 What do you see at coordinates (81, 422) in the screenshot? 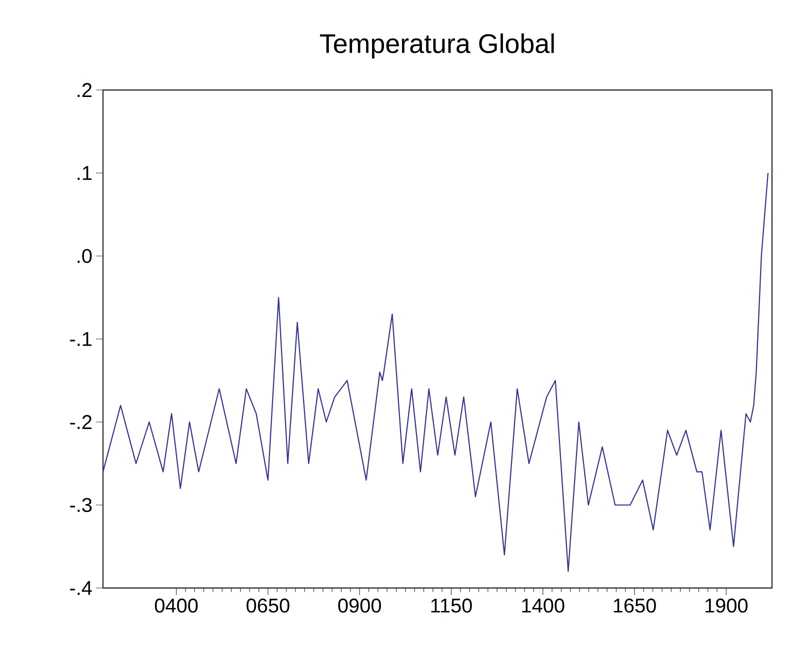
I see `y-tick-label: -.2` at bounding box center [81, 422].